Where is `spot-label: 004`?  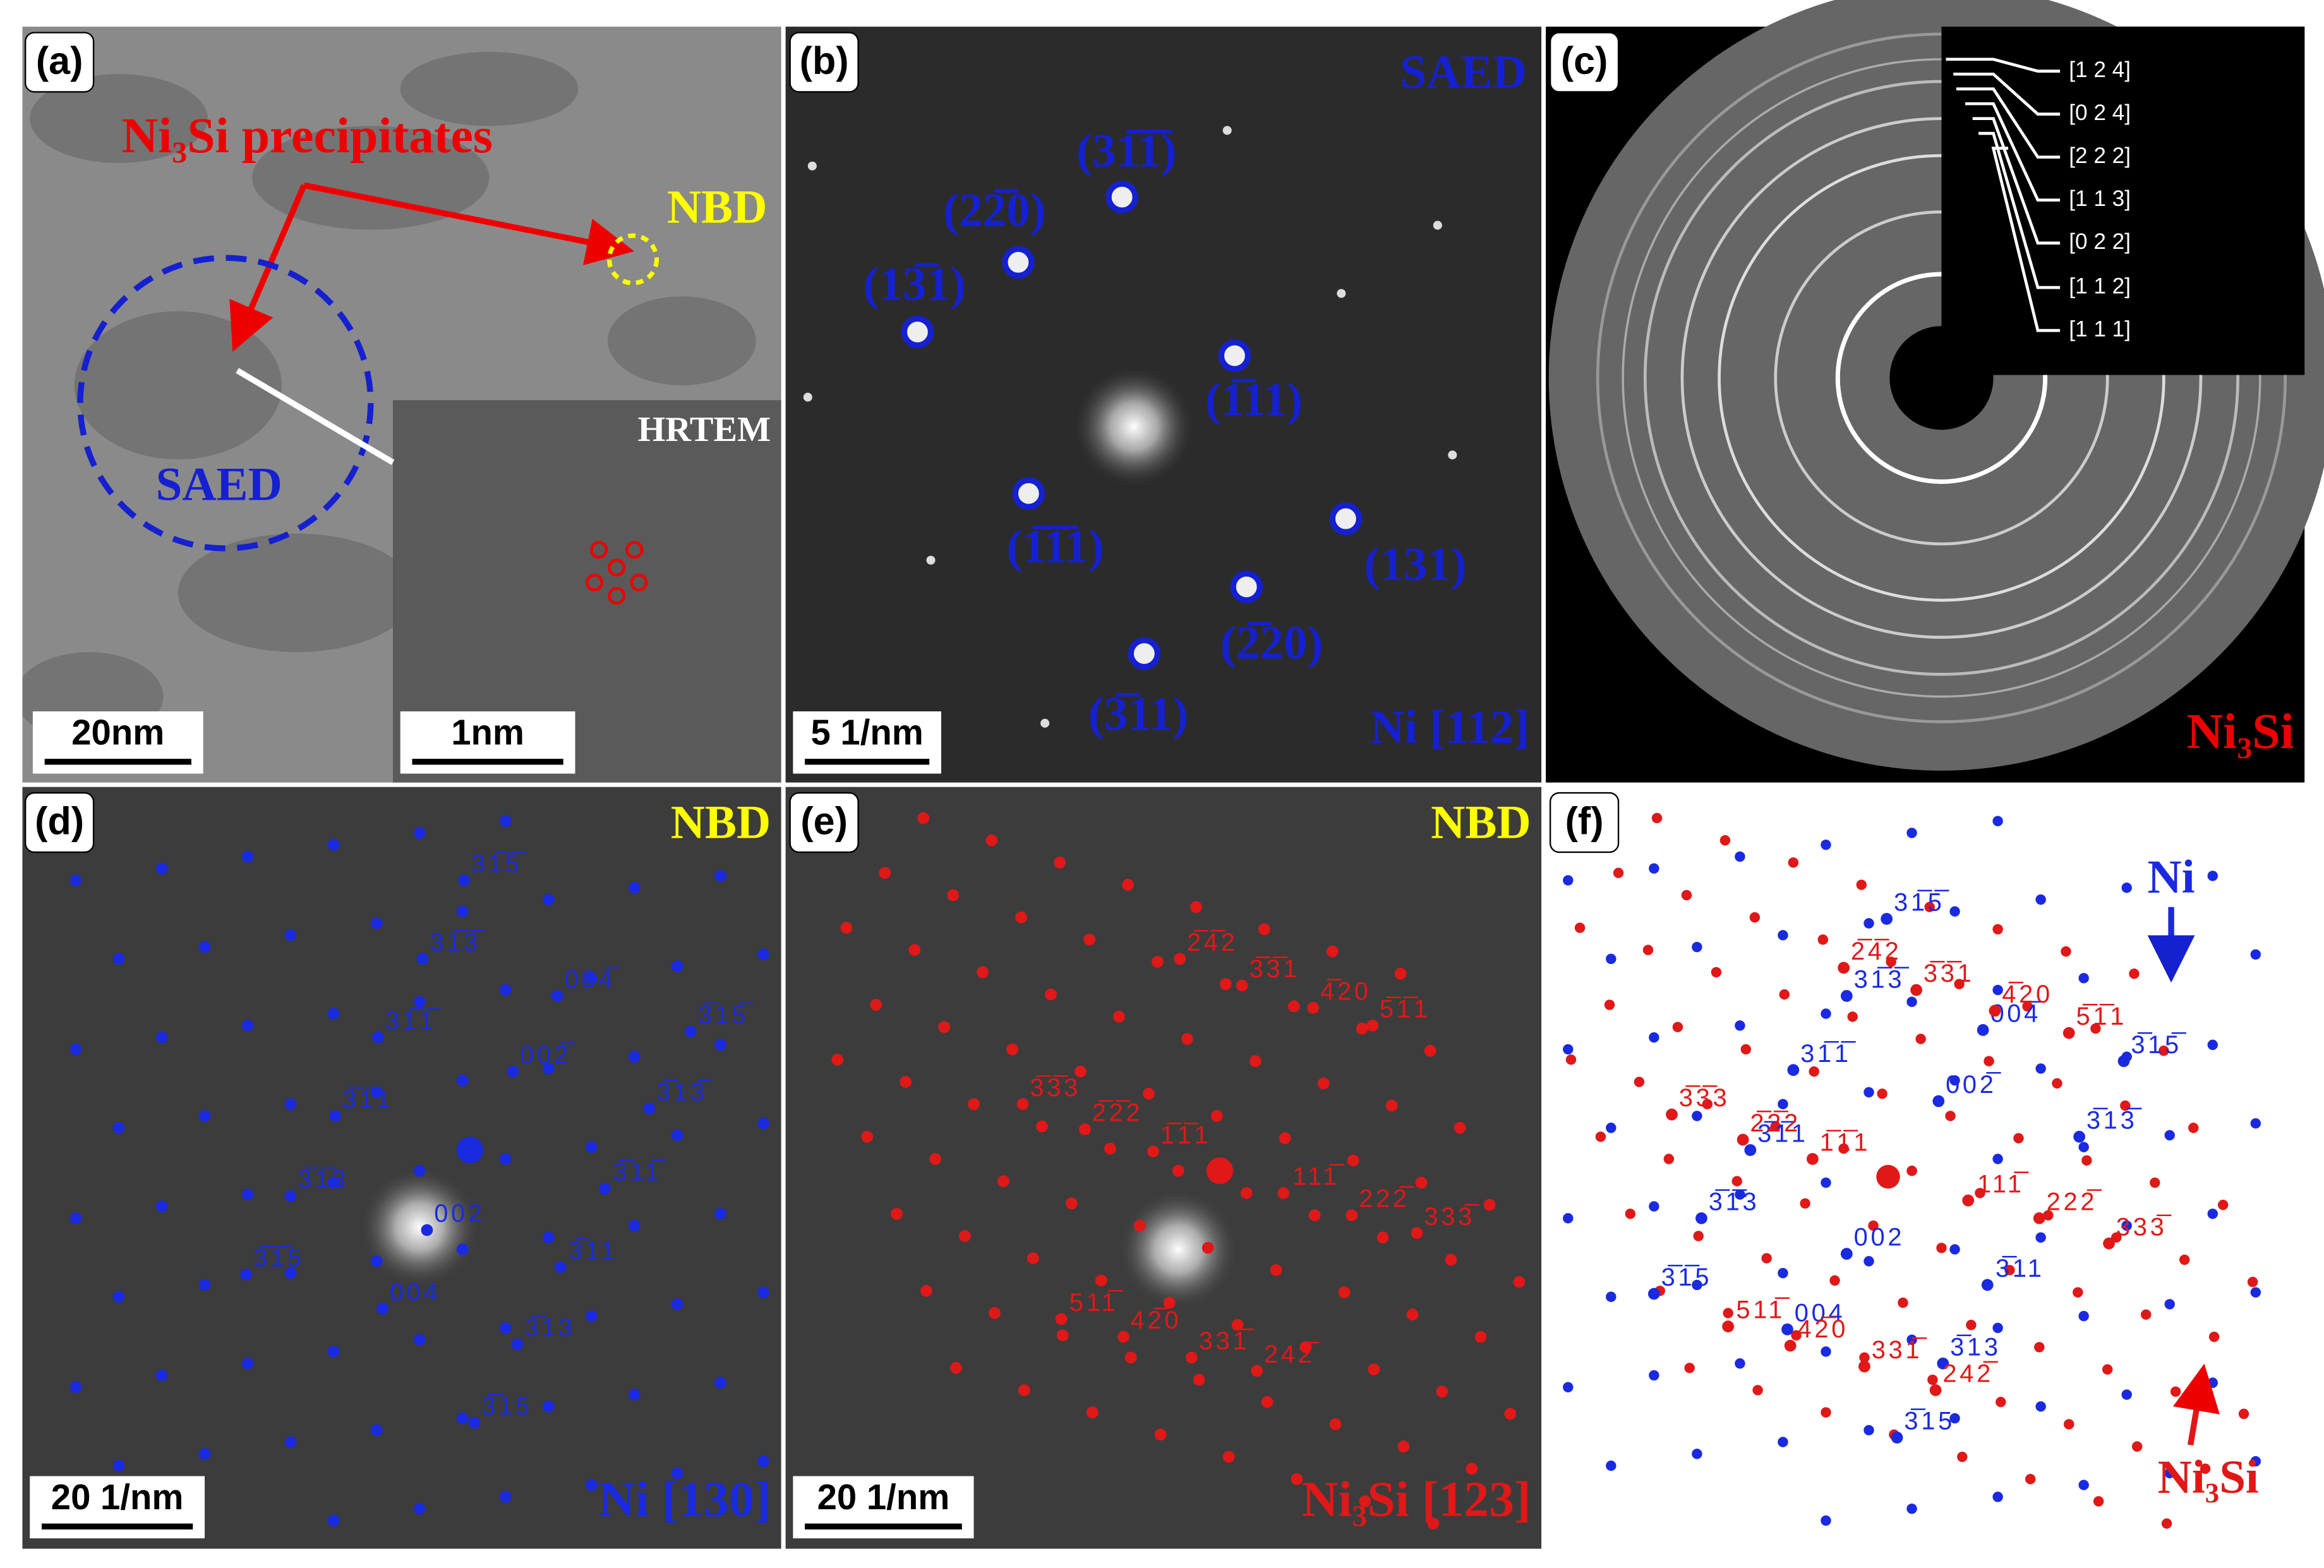 spot-label: 004 is located at coordinates (1821, 1313).